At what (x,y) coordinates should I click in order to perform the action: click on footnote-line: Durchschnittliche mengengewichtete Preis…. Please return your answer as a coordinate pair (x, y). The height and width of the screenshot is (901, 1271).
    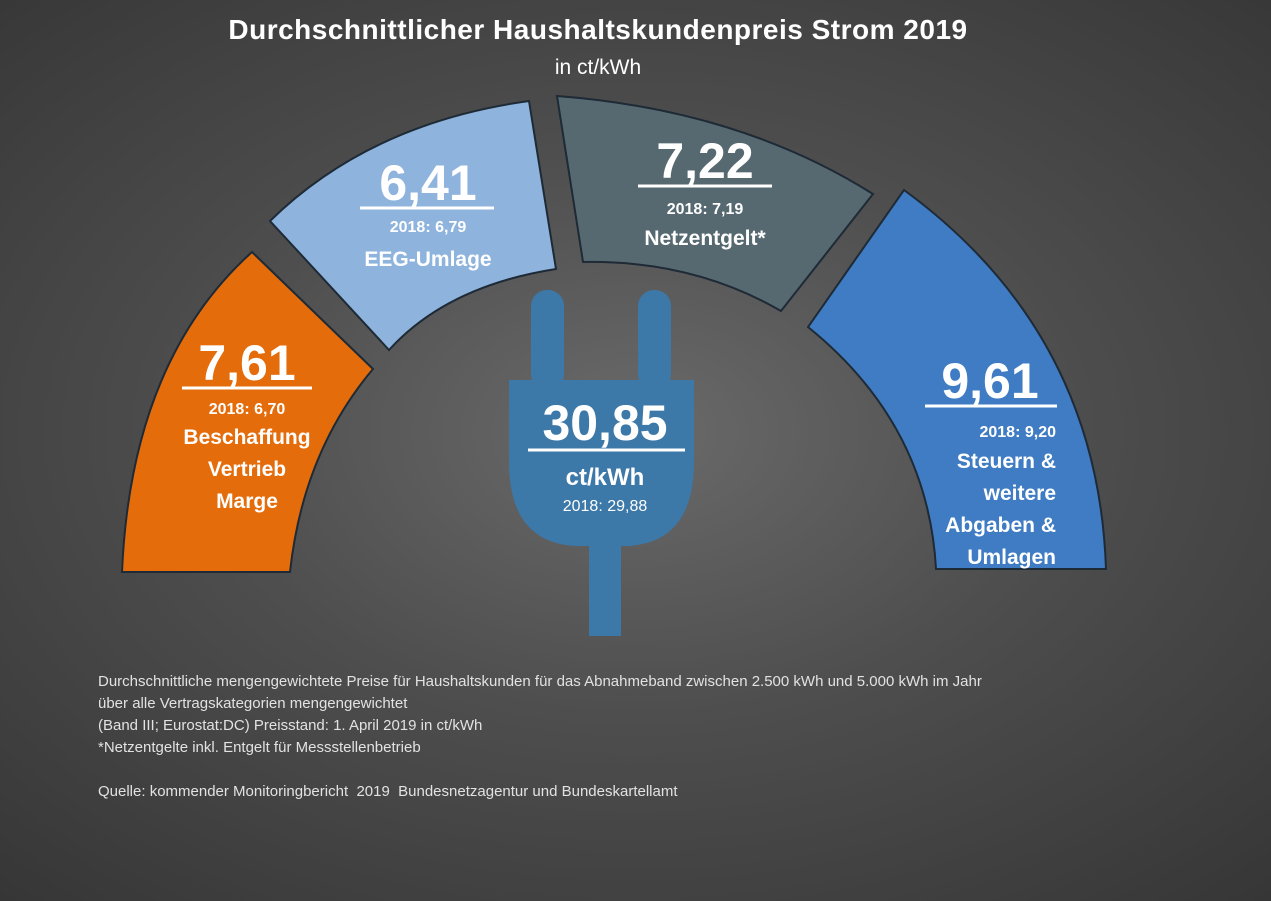
    Looking at the image, I should click on (540, 681).